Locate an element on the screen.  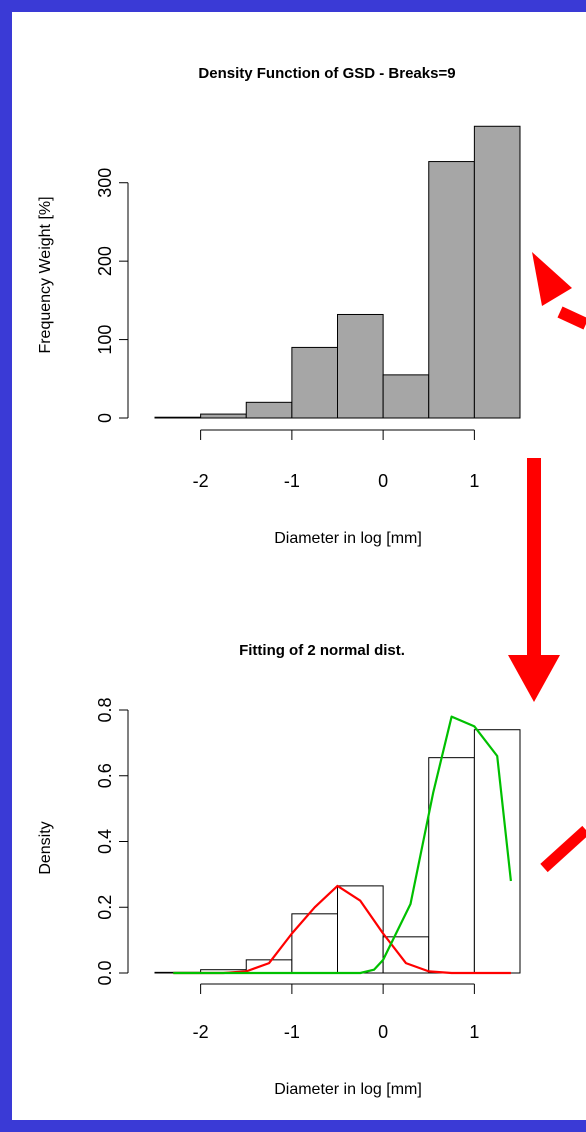
y-tick-label: 0.0 is located at coordinates (105, 972).